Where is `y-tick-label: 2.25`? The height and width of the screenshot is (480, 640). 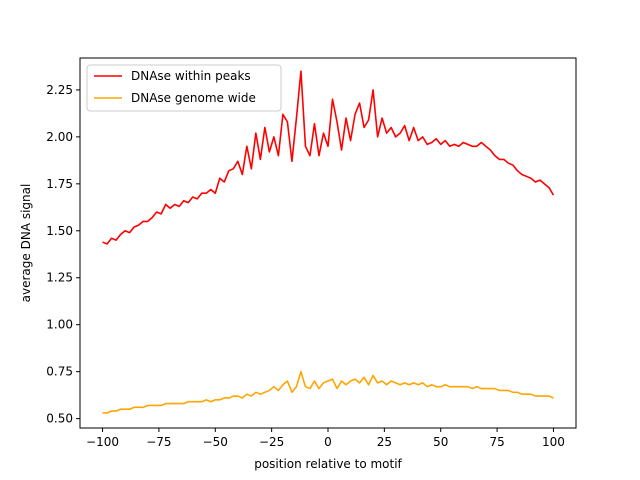
y-tick-label: 2.25 is located at coordinates (59, 90).